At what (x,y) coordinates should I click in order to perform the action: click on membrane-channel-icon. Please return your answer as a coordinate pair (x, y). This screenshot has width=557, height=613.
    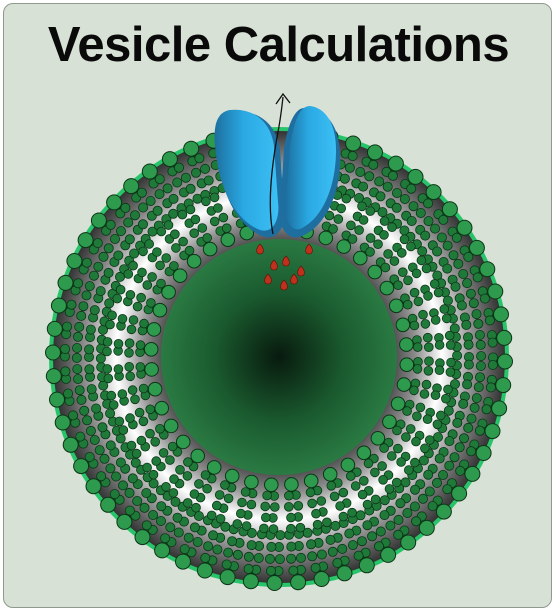
    Looking at the image, I should click on (277, 172).